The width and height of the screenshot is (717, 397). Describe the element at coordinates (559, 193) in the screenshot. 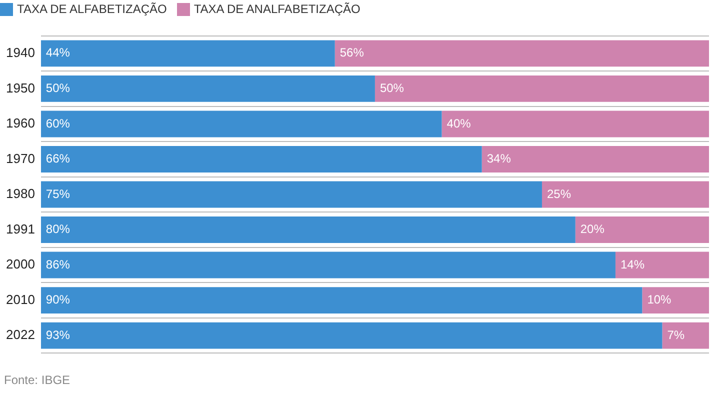

I see `data-label: 25%` at that location.